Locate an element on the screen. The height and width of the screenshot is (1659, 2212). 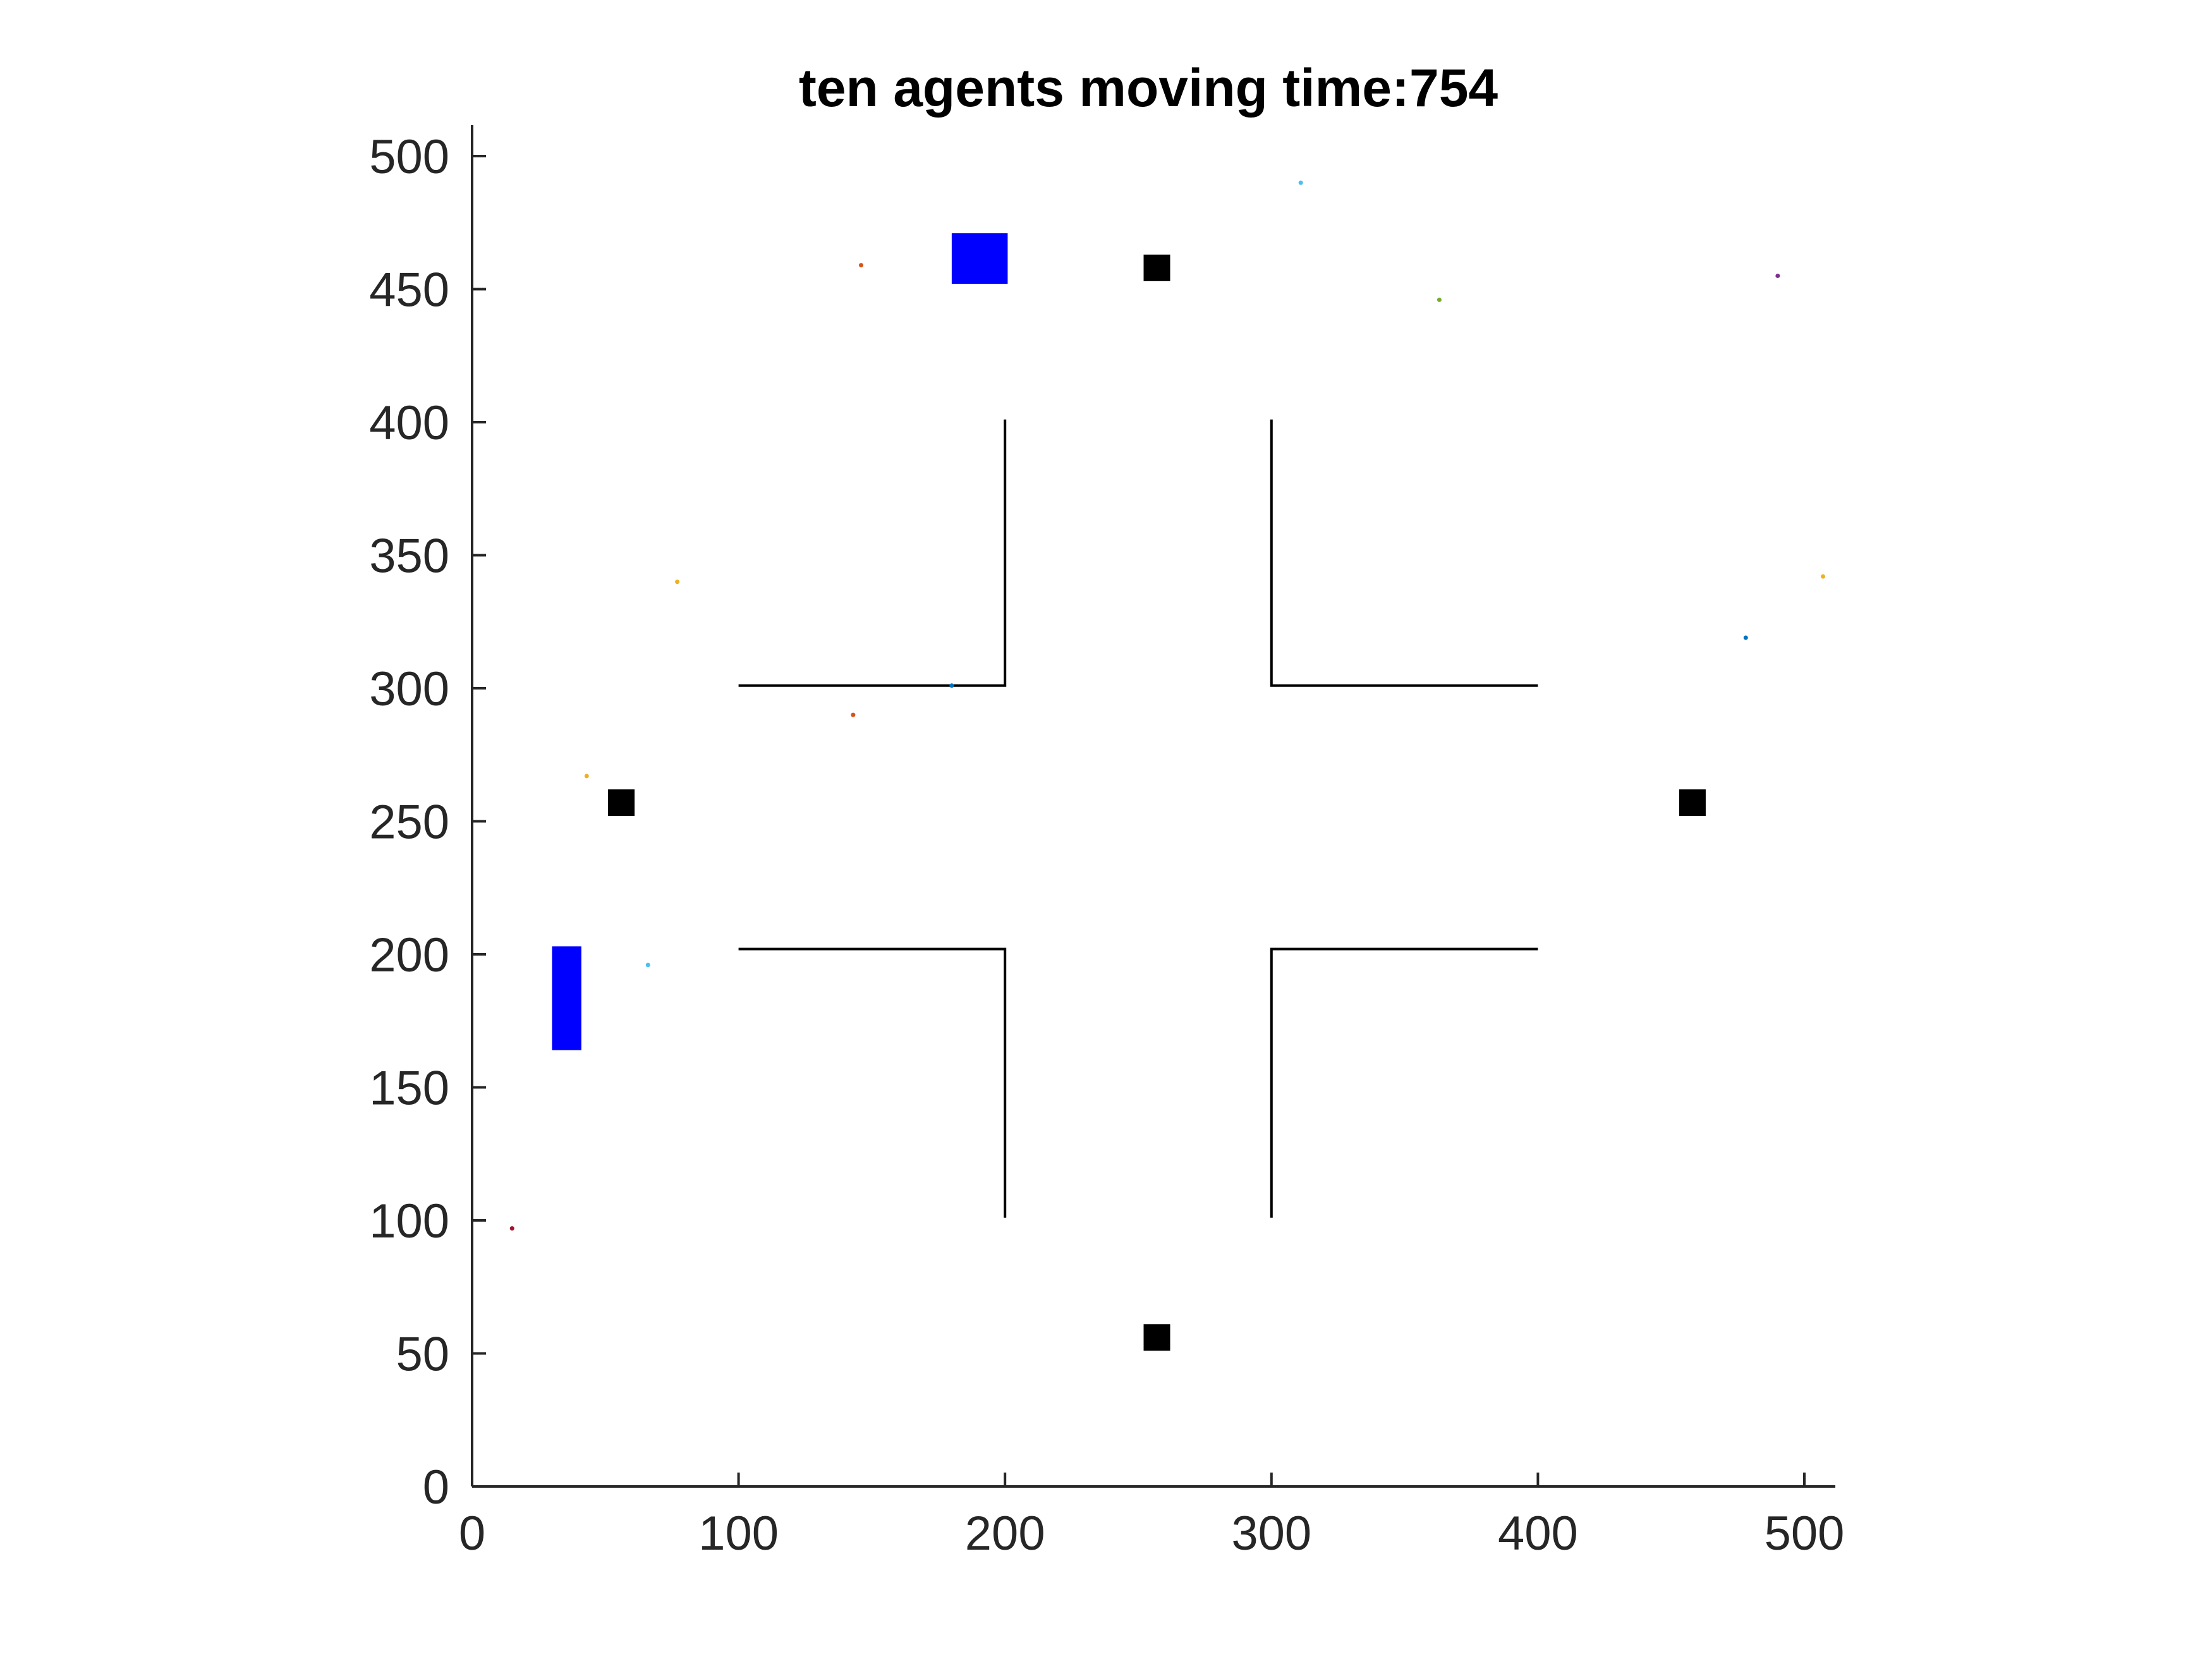
y-tick-label-200: 200 is located at coordinates (409, 955).